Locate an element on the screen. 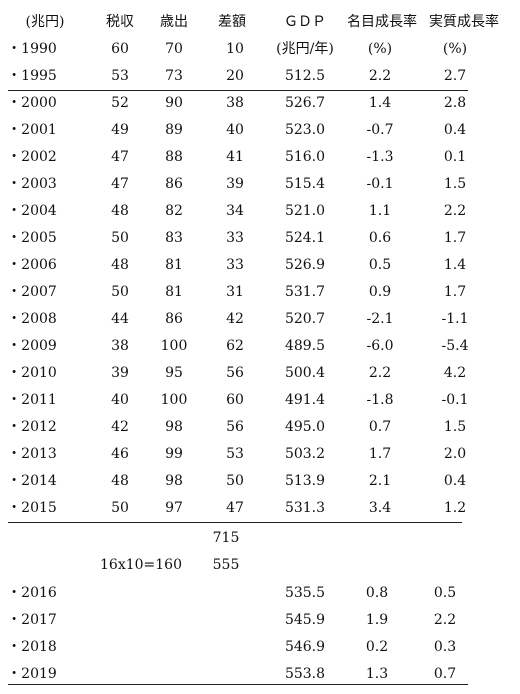  table-cell: 44 is located at coordinates (120, 319).